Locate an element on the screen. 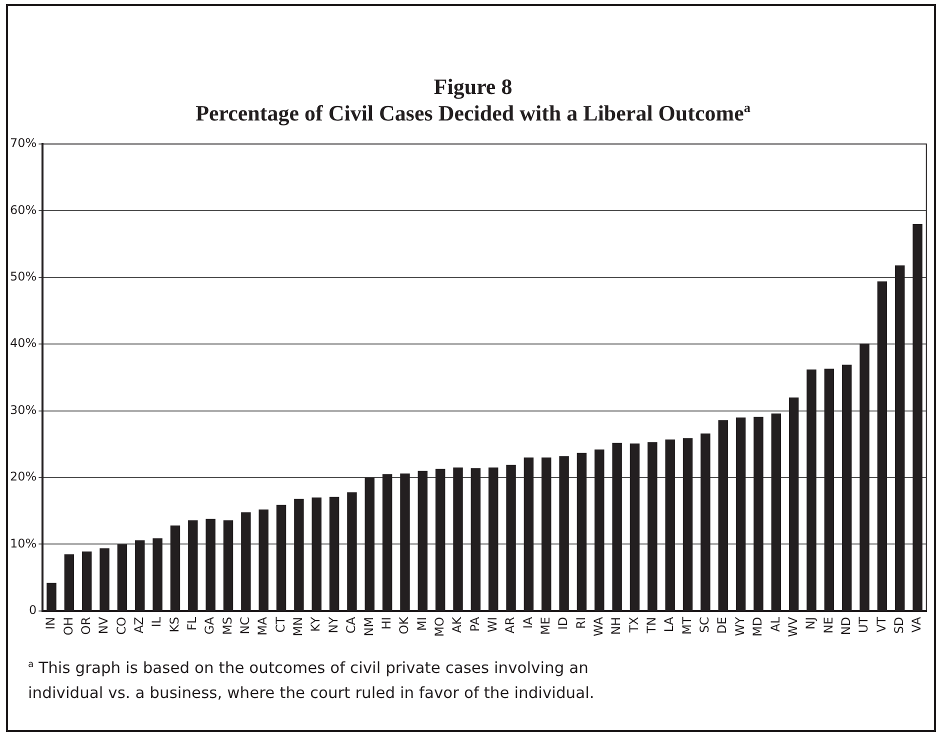 Image resolution: width=946 pixels, height=742 pixels. x-tick-label: KY is located at coordinates (315, 624).